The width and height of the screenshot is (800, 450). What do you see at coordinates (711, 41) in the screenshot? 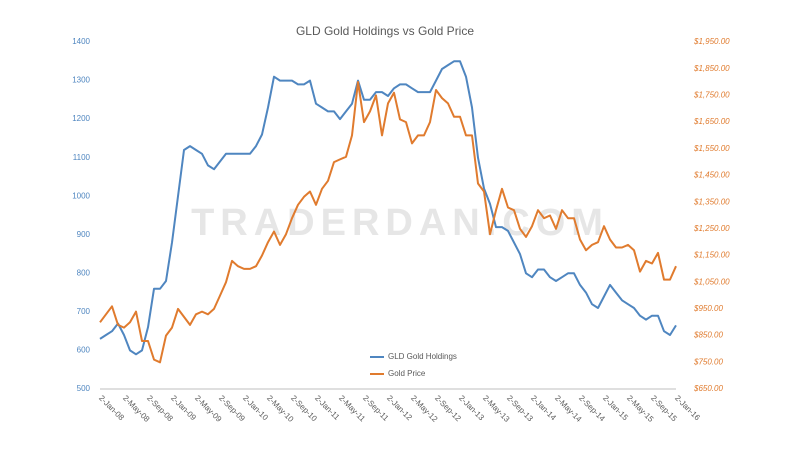
I see `y2-tick-label: $1,950.00` at bounding box center [711, 41].